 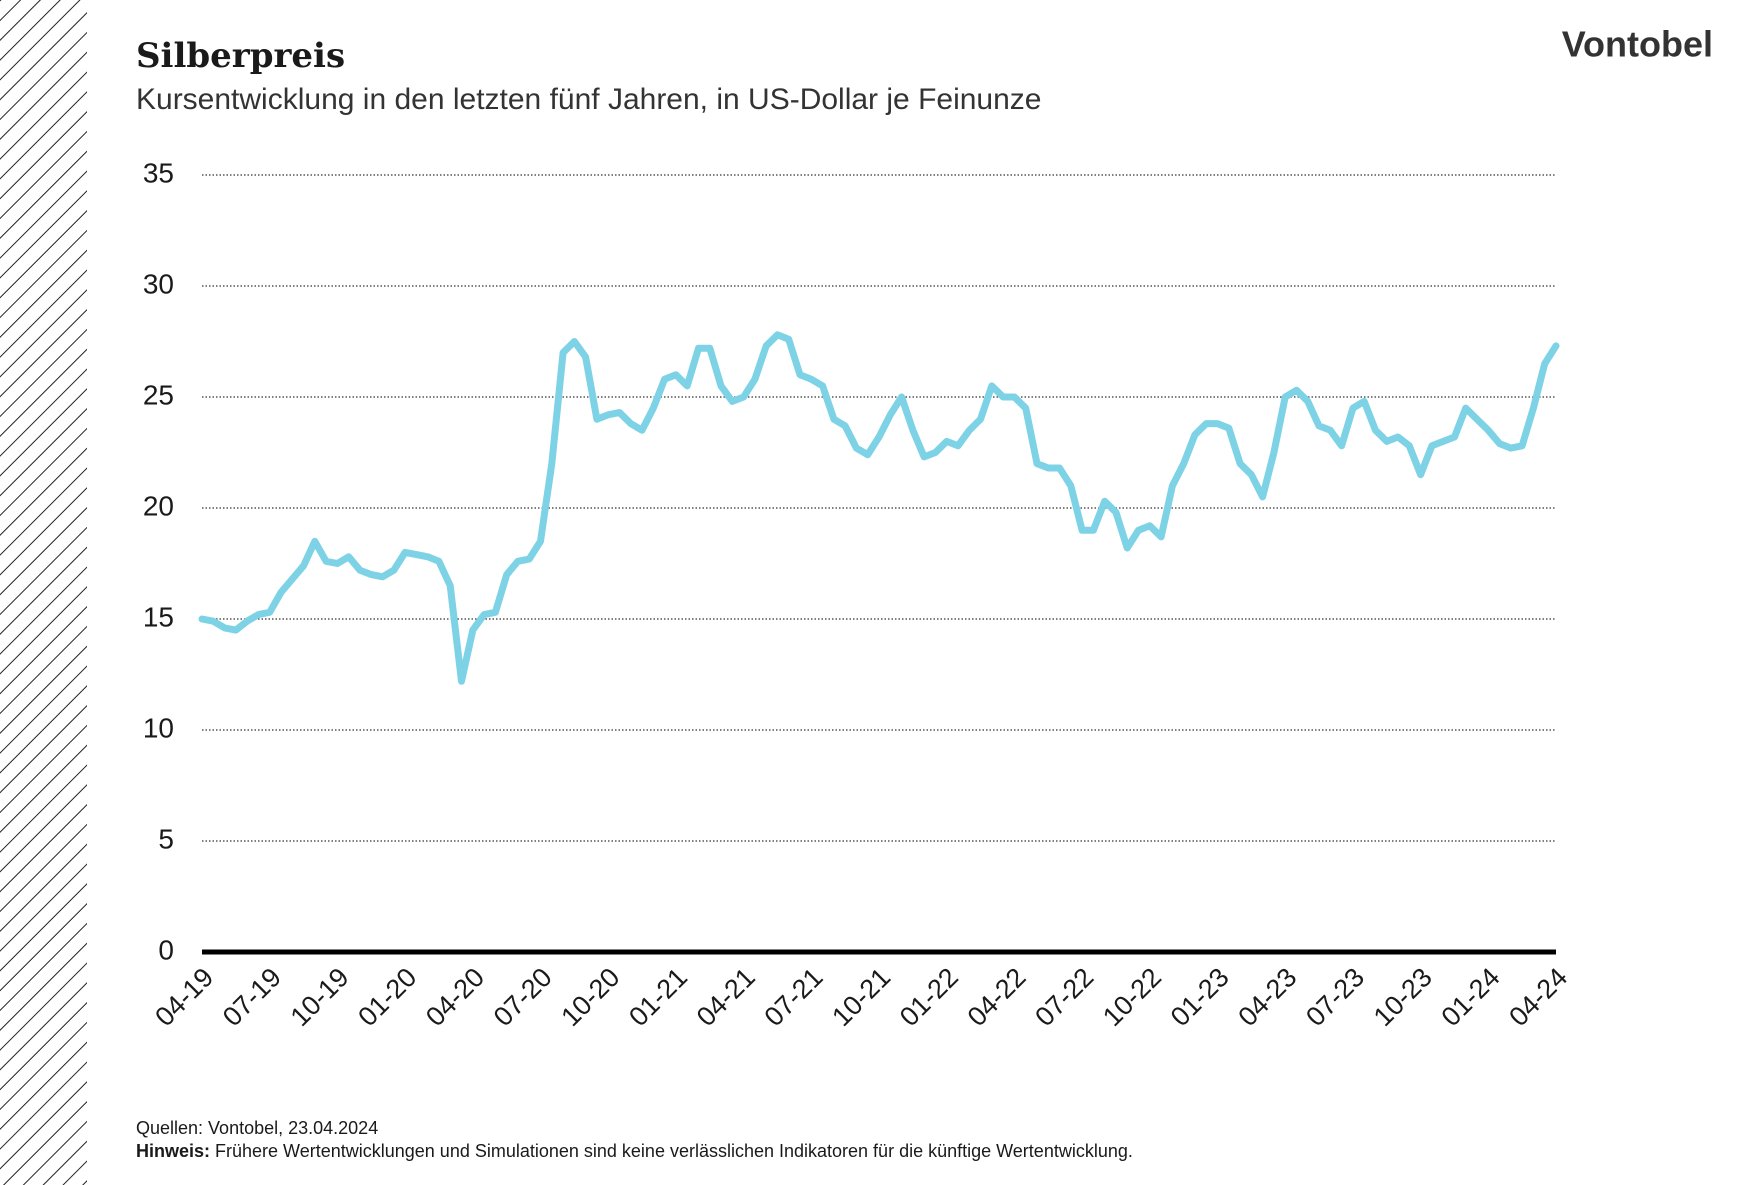 I want to click on y-tick-label: 5, so click(x=166, y=838).